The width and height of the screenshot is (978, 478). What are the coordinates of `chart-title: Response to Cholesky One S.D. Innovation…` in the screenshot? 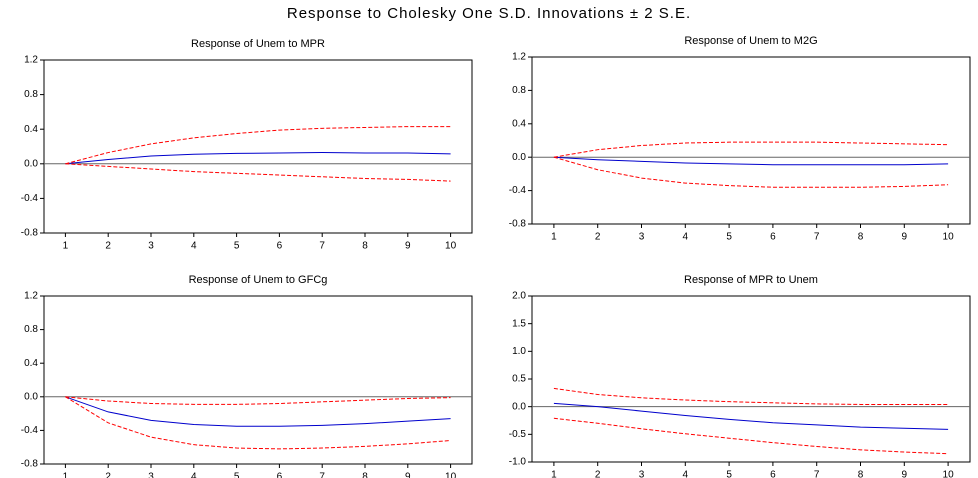 It's located at (489, 13).